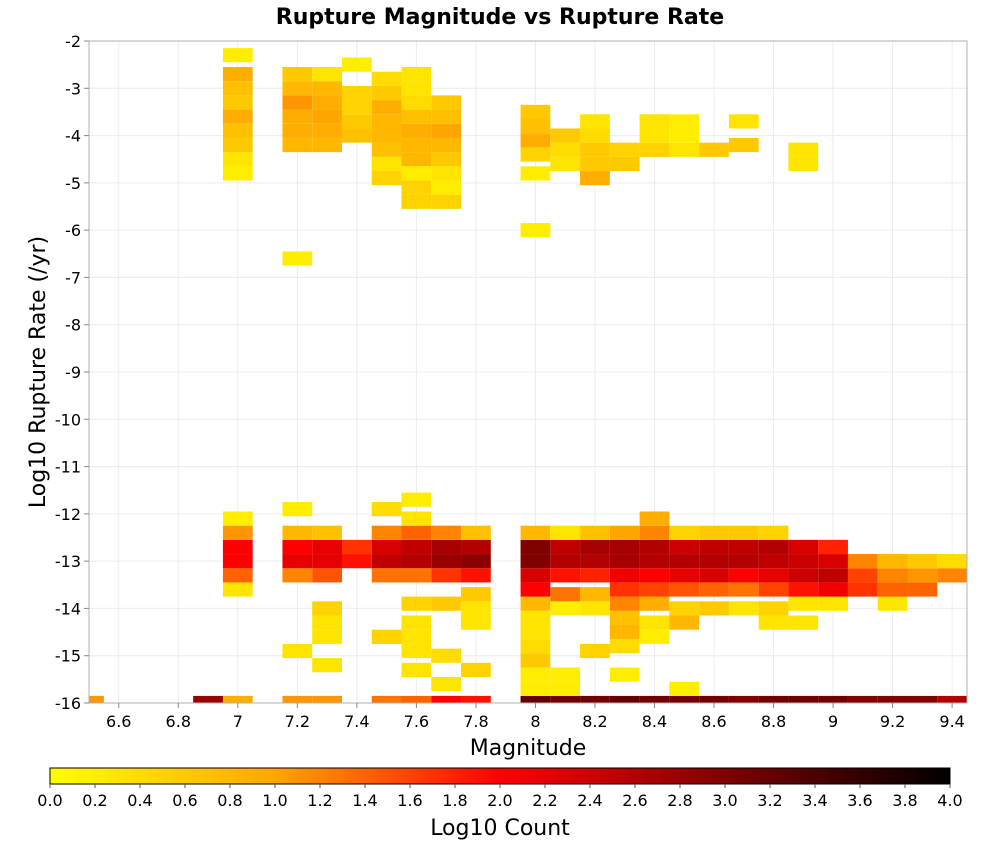 The width and height of the screenshot is (1000, 850). I want to click on y-axis-ticks: -2 -3 -4 -5 -6 -7 -8 -9 -10 -11 -12 -13 -14 -15 -16, so click(72, 372).